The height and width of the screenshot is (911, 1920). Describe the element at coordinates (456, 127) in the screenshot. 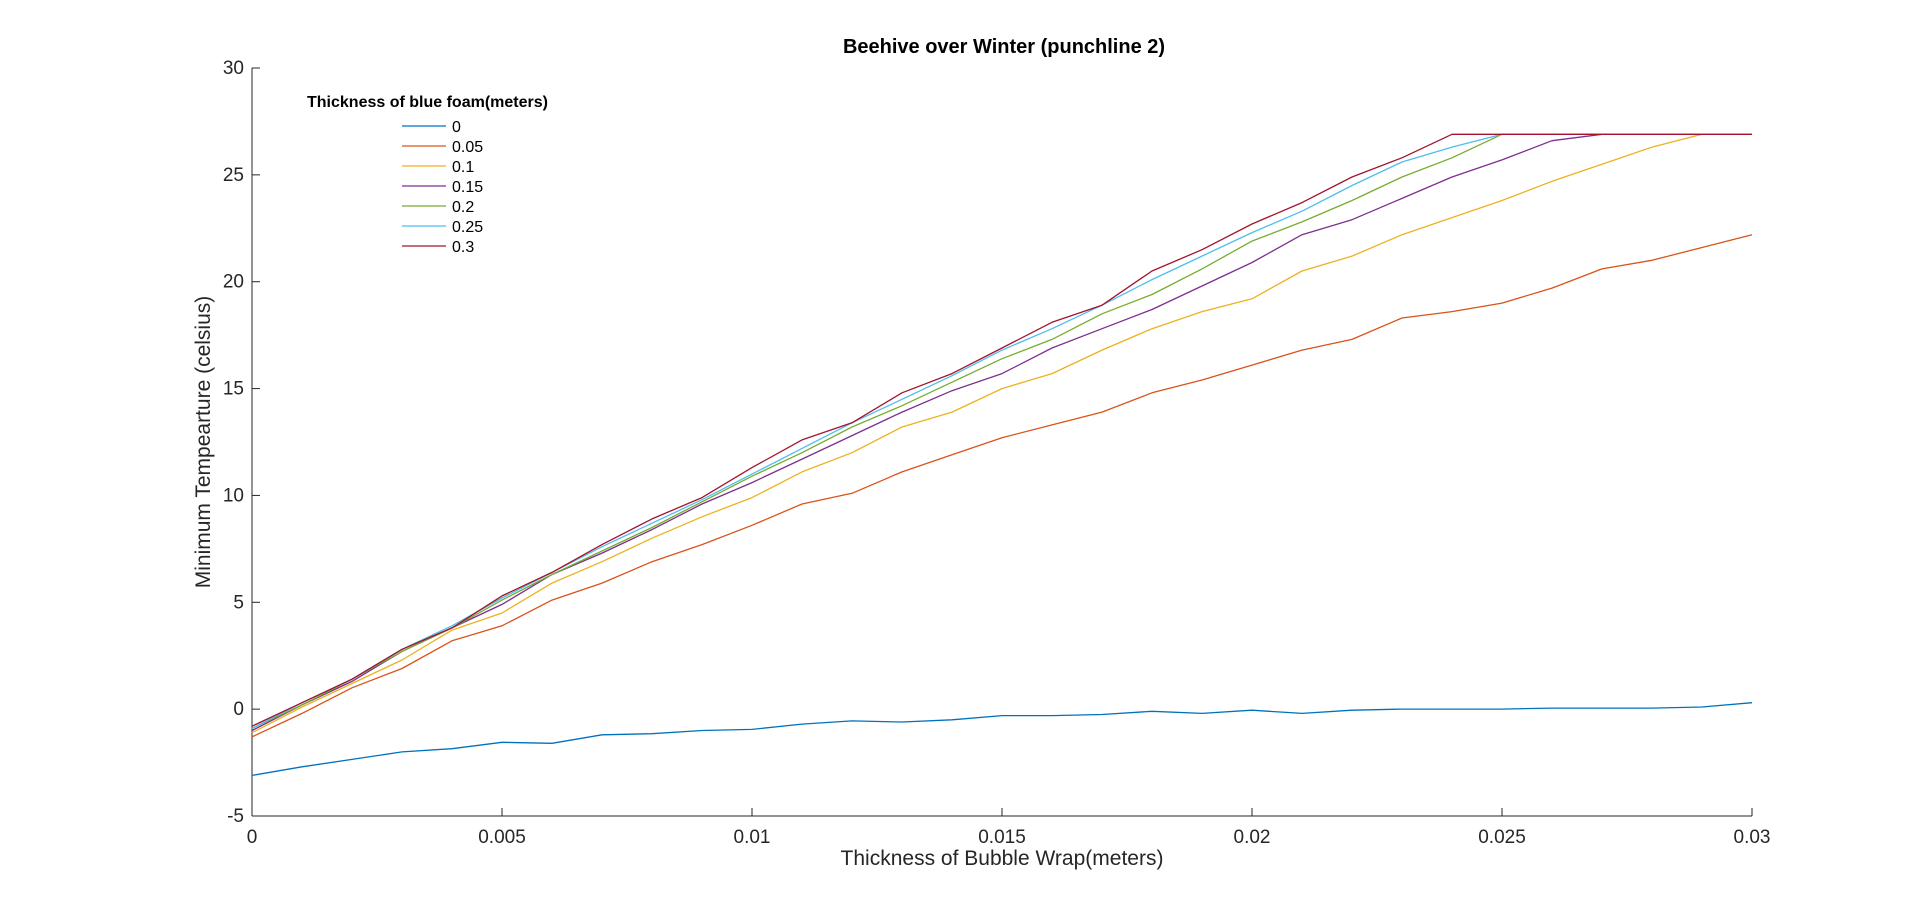

I see `legend-label: 0` at that location.